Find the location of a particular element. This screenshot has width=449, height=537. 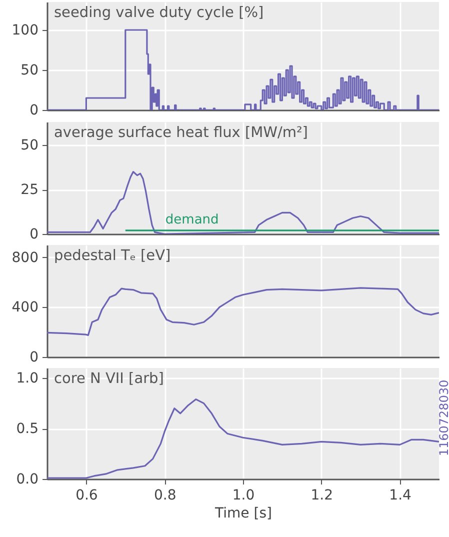

y-tick-label: 800 is located at coordinates (25, 258).